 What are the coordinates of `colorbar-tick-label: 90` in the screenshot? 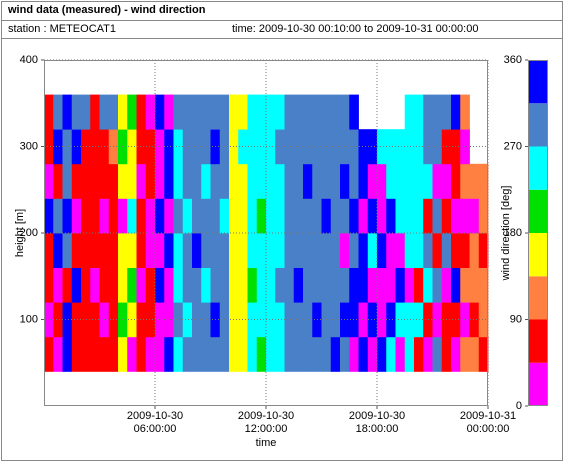 It's located at (516, 319).